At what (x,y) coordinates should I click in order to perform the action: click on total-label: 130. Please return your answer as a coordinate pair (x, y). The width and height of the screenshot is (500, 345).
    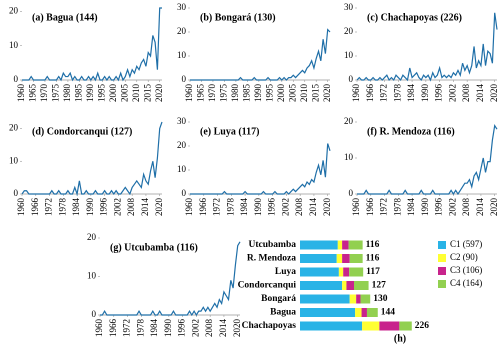
    Looking at the image, I should click on (380, 299).